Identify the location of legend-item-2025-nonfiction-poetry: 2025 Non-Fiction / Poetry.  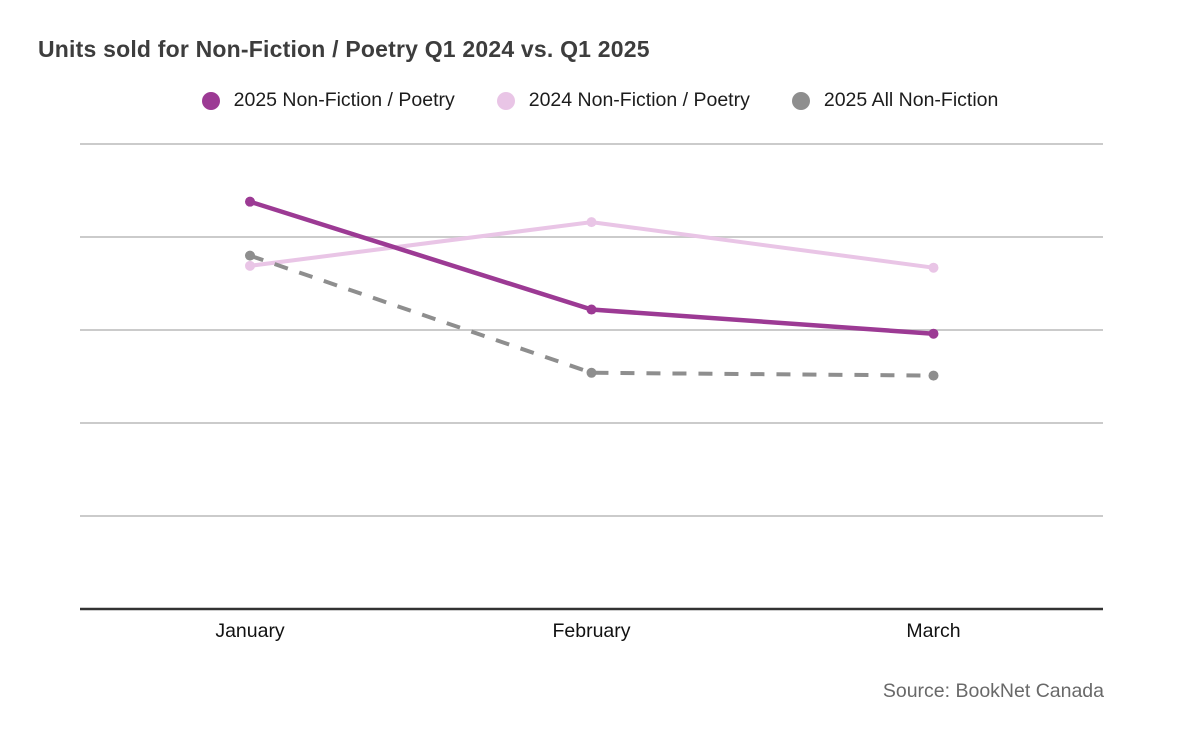
(328, 100).